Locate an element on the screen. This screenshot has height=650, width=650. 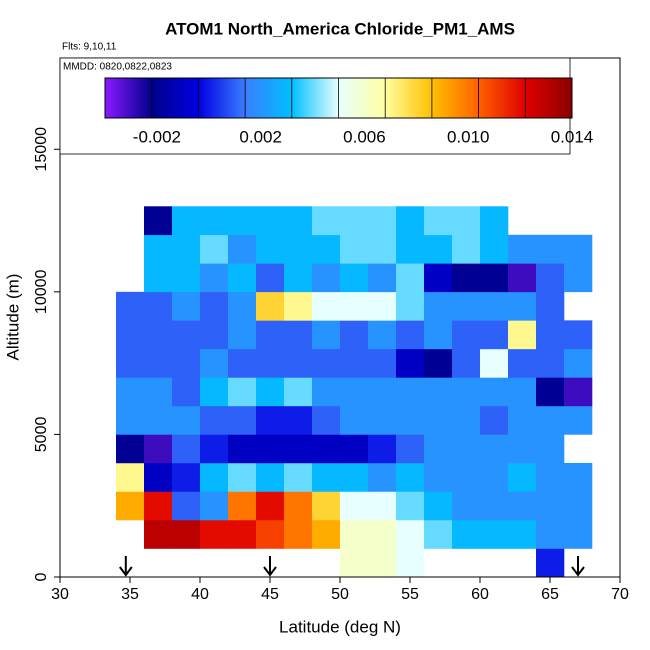
y-tick-label: 10000 is located at coordinates (41, 291).